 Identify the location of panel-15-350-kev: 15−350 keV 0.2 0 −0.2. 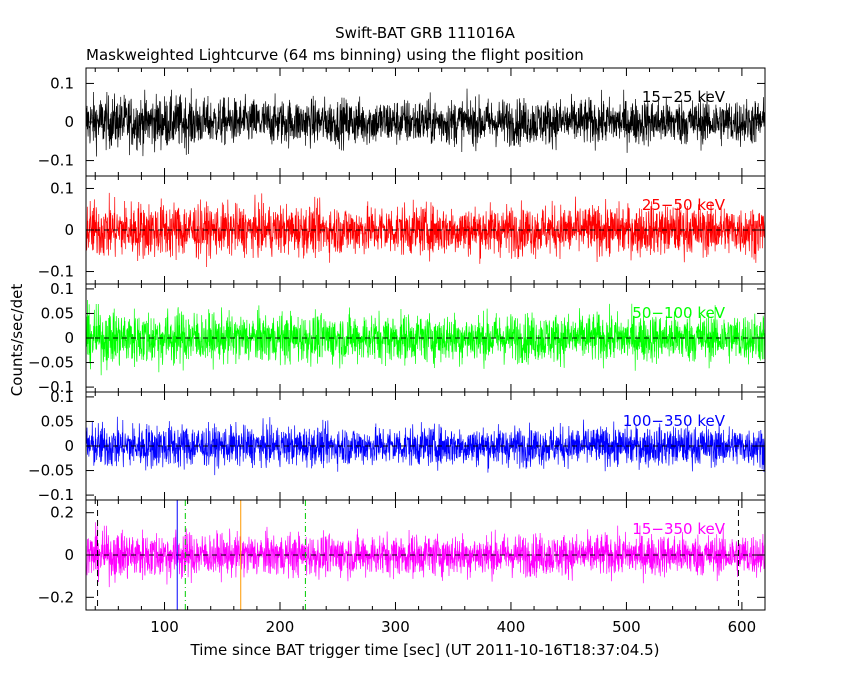
(402, 555).